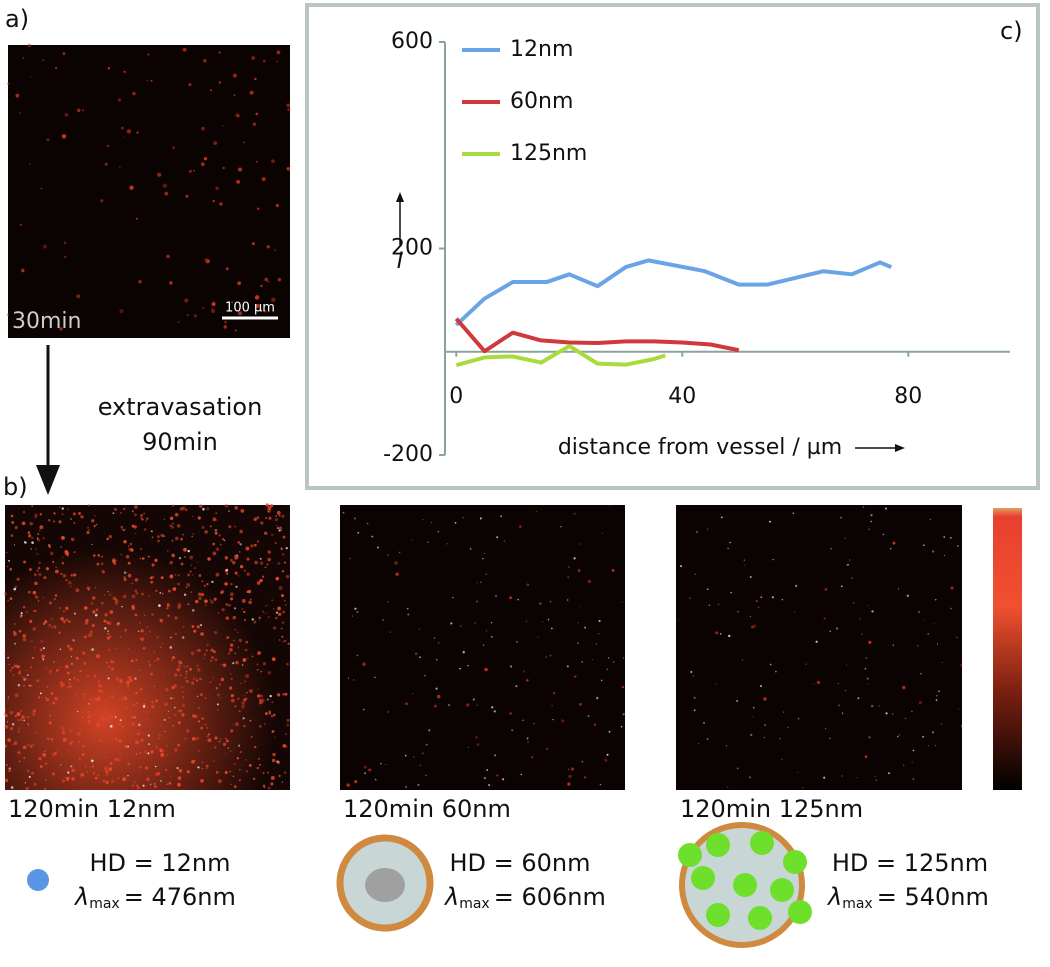 The width and height of the screenshot is (1050, 967). Describe the element at coordinates (834, 897) in the screenshot. I see `lambda: λ` at that location.